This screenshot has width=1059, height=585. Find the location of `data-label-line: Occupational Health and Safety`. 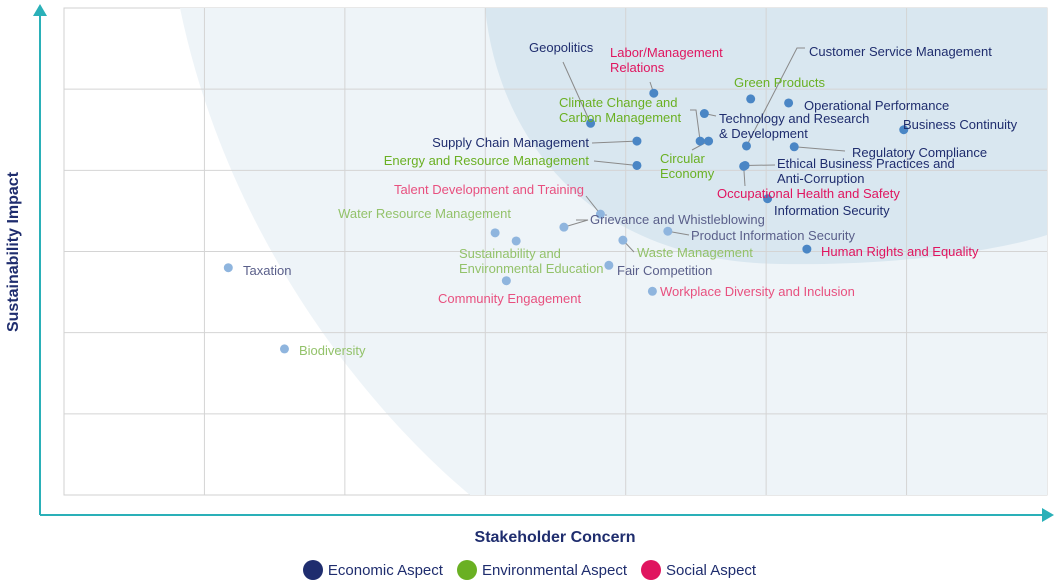

data-label-line: Occupational Health and Safety is located at coordinates (808, 193).